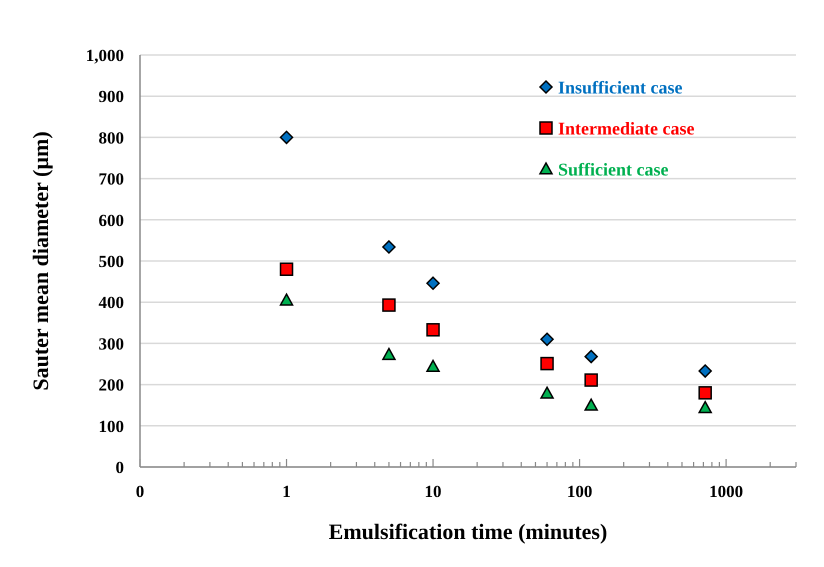  Describe the element at coordinates (111, 344) in the screenshot. I see `y-tick-label: 300` at that location.